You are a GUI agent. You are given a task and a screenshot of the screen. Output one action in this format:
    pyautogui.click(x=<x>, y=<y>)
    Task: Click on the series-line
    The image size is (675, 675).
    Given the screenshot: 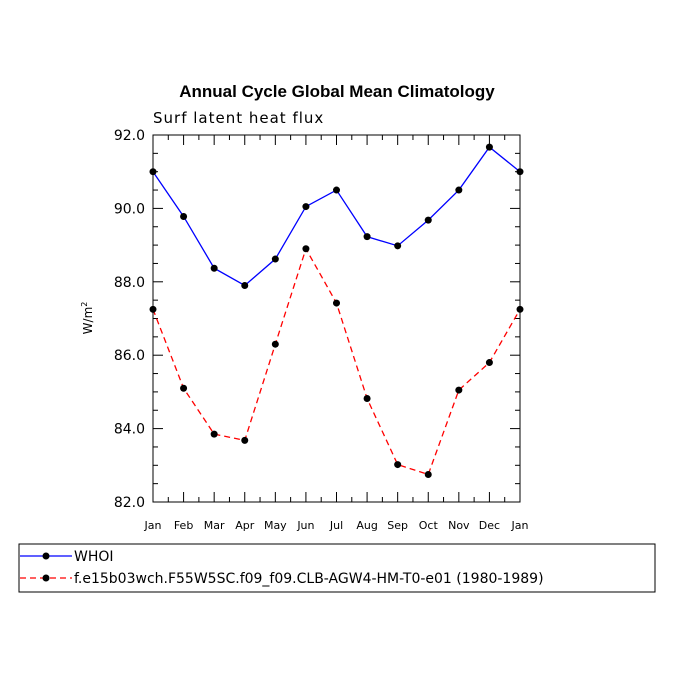 What is the action you would take?
    pyautogui.click(x=336, y=216)
    